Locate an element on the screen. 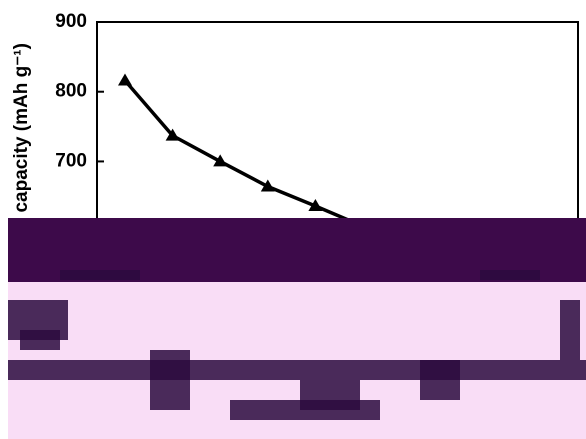  y-tick-label: 900 is located at coordinates (71, 21).